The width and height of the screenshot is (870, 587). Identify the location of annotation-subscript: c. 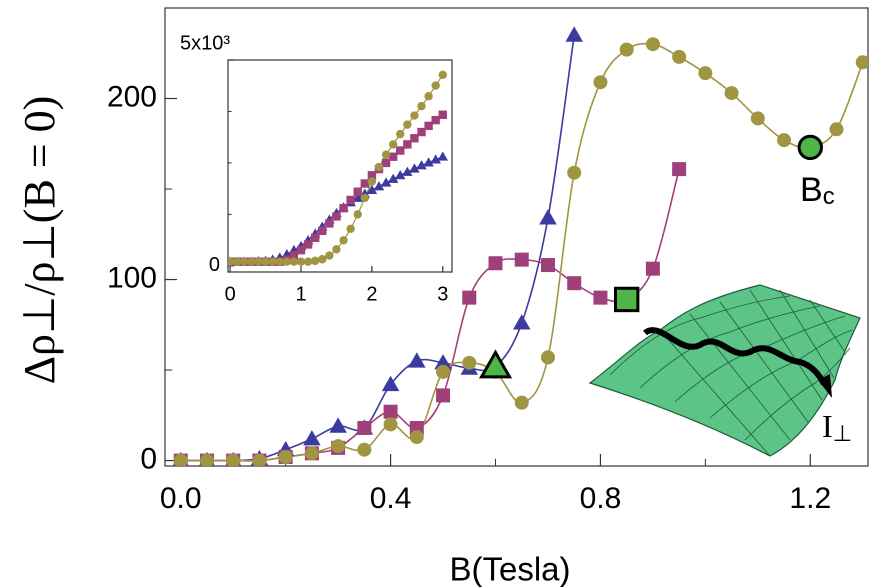
(829, 196).